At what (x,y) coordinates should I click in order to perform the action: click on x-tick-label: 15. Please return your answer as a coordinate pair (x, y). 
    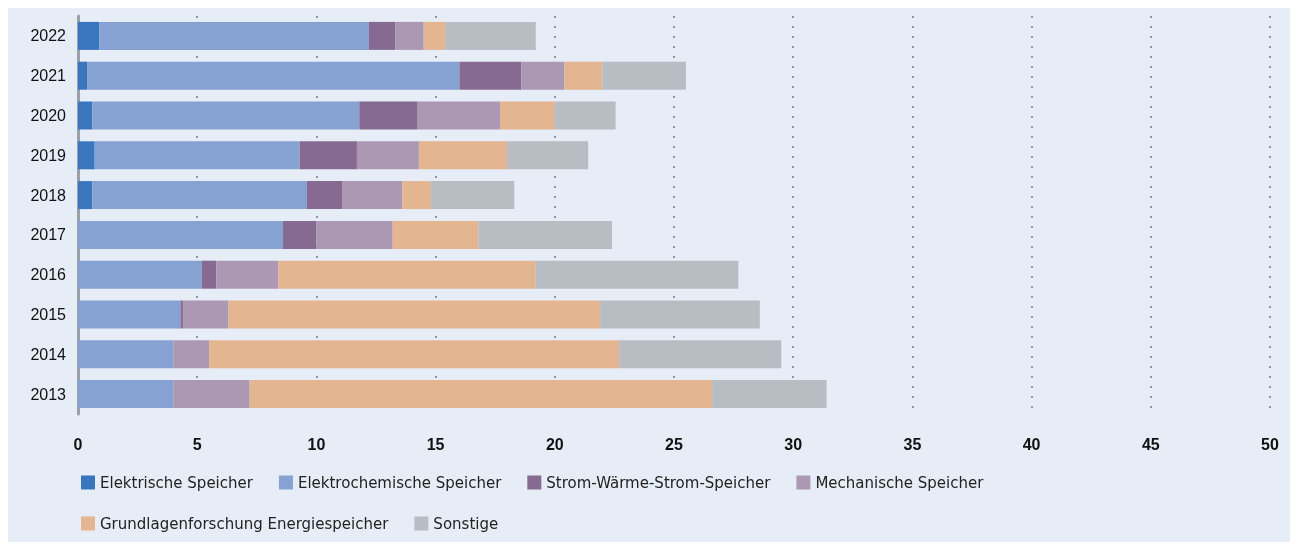
    Looking at the image, I should click on (435, 444).